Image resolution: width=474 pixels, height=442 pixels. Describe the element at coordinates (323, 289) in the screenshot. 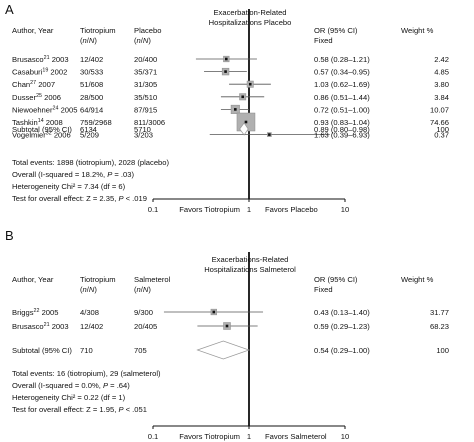

I see `header-effect-sub: Fixed` at that location.